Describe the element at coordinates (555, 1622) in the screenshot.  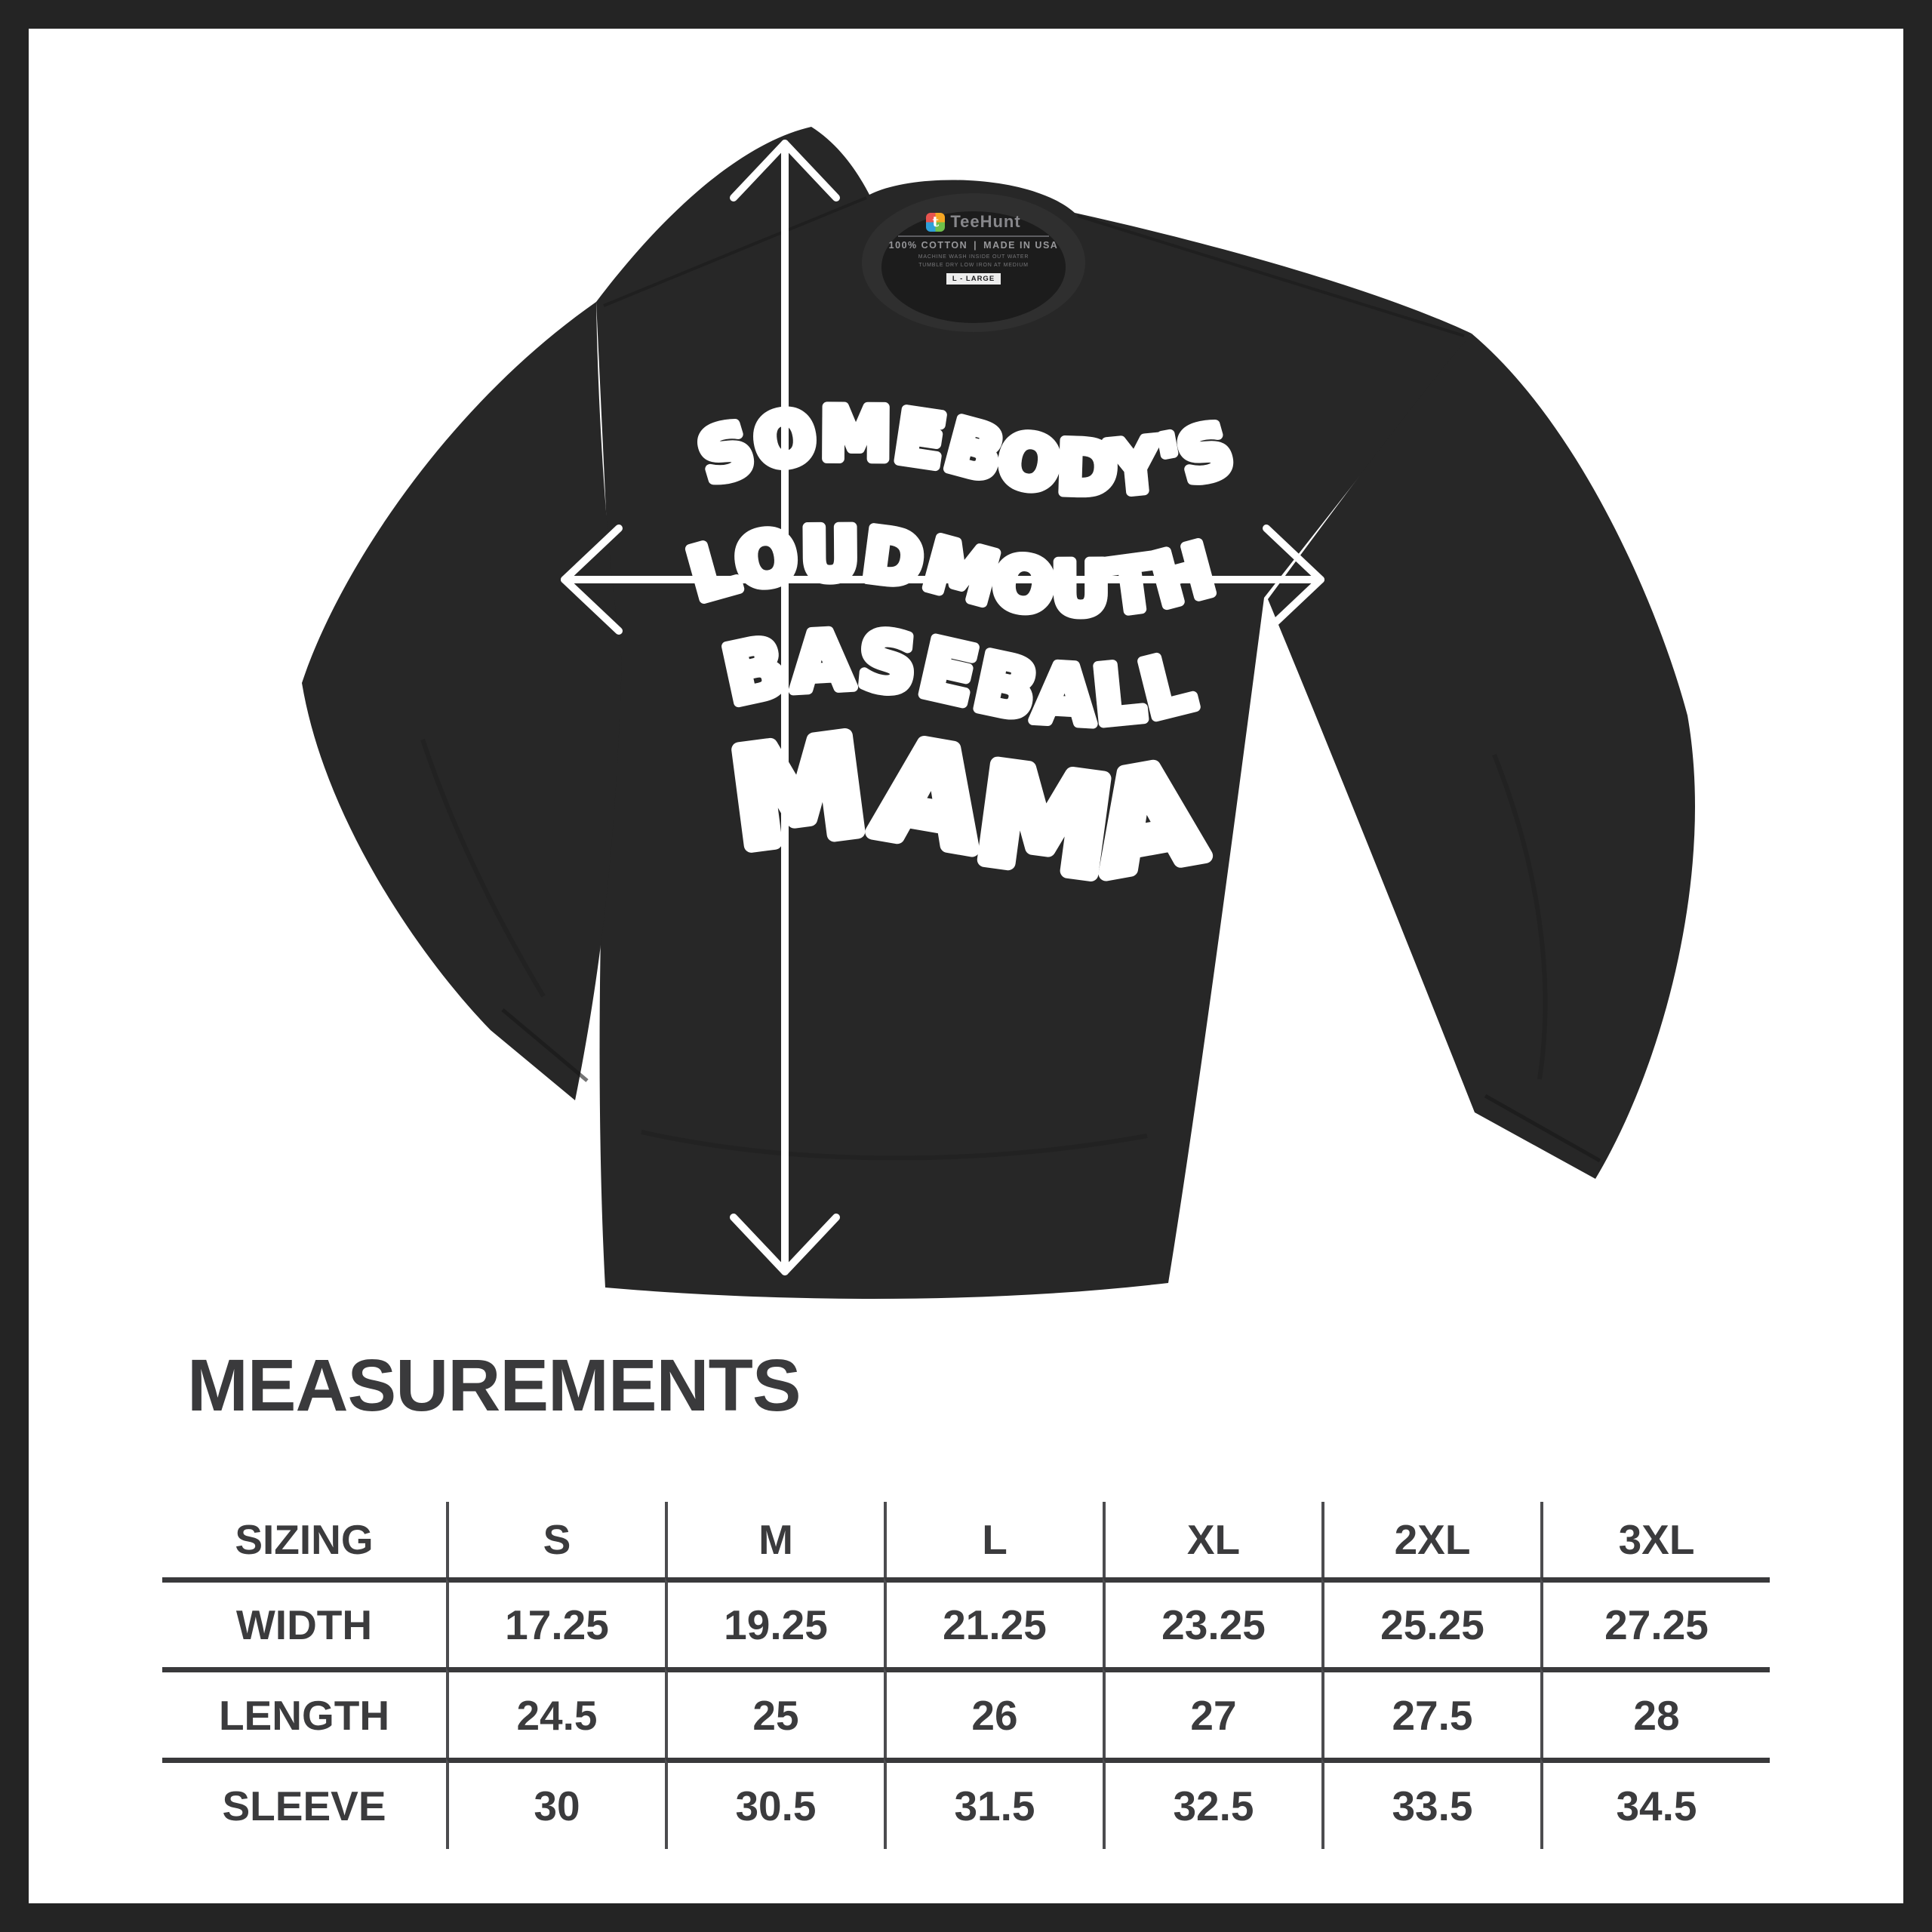
I see `width-s: 17.25` at that location.